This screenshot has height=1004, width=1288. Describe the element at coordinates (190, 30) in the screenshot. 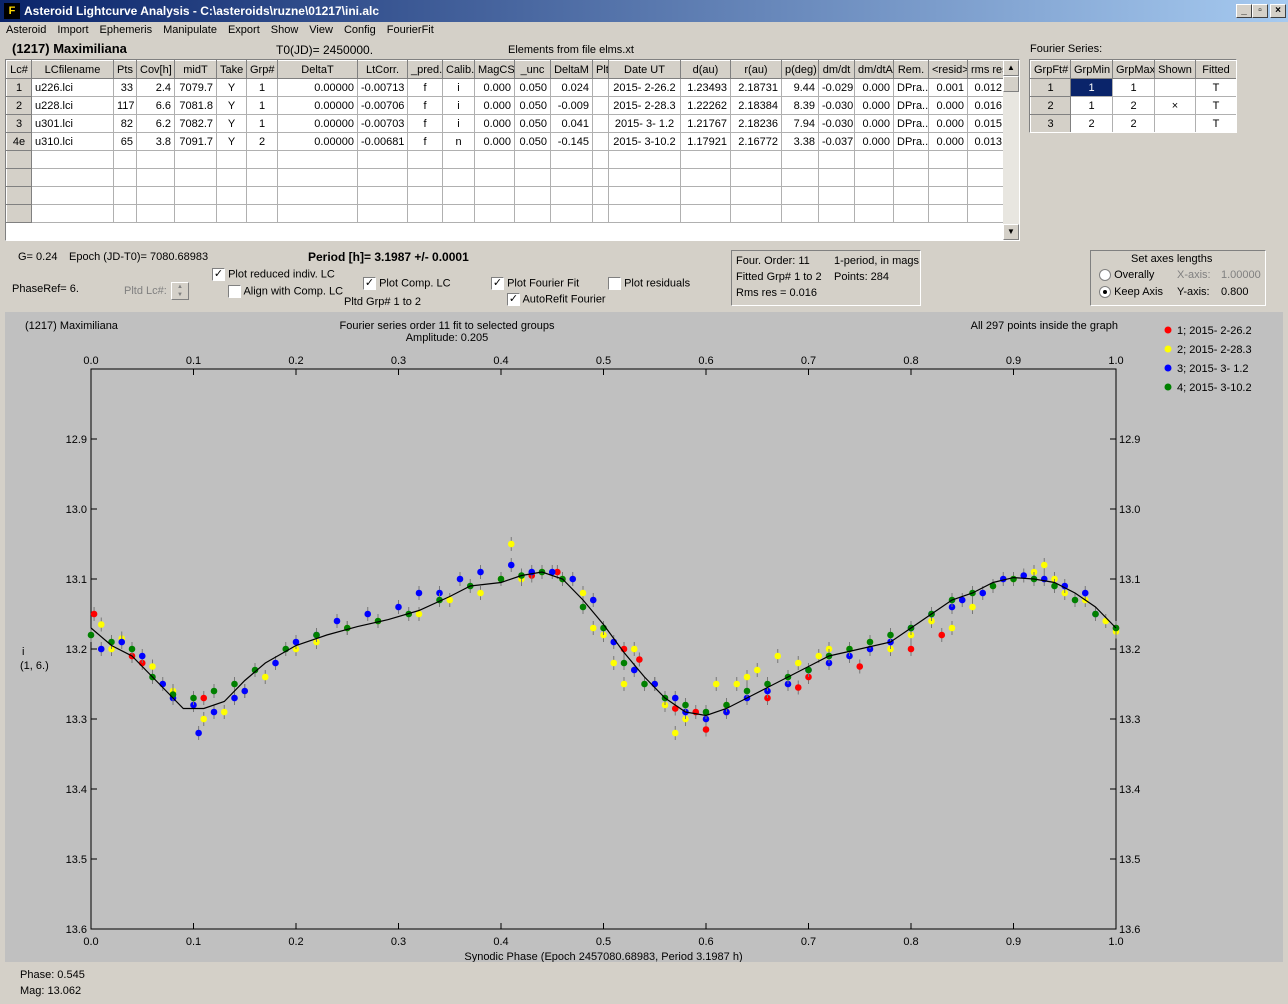

I see `menu-manipulate: Manipulate` at that location.